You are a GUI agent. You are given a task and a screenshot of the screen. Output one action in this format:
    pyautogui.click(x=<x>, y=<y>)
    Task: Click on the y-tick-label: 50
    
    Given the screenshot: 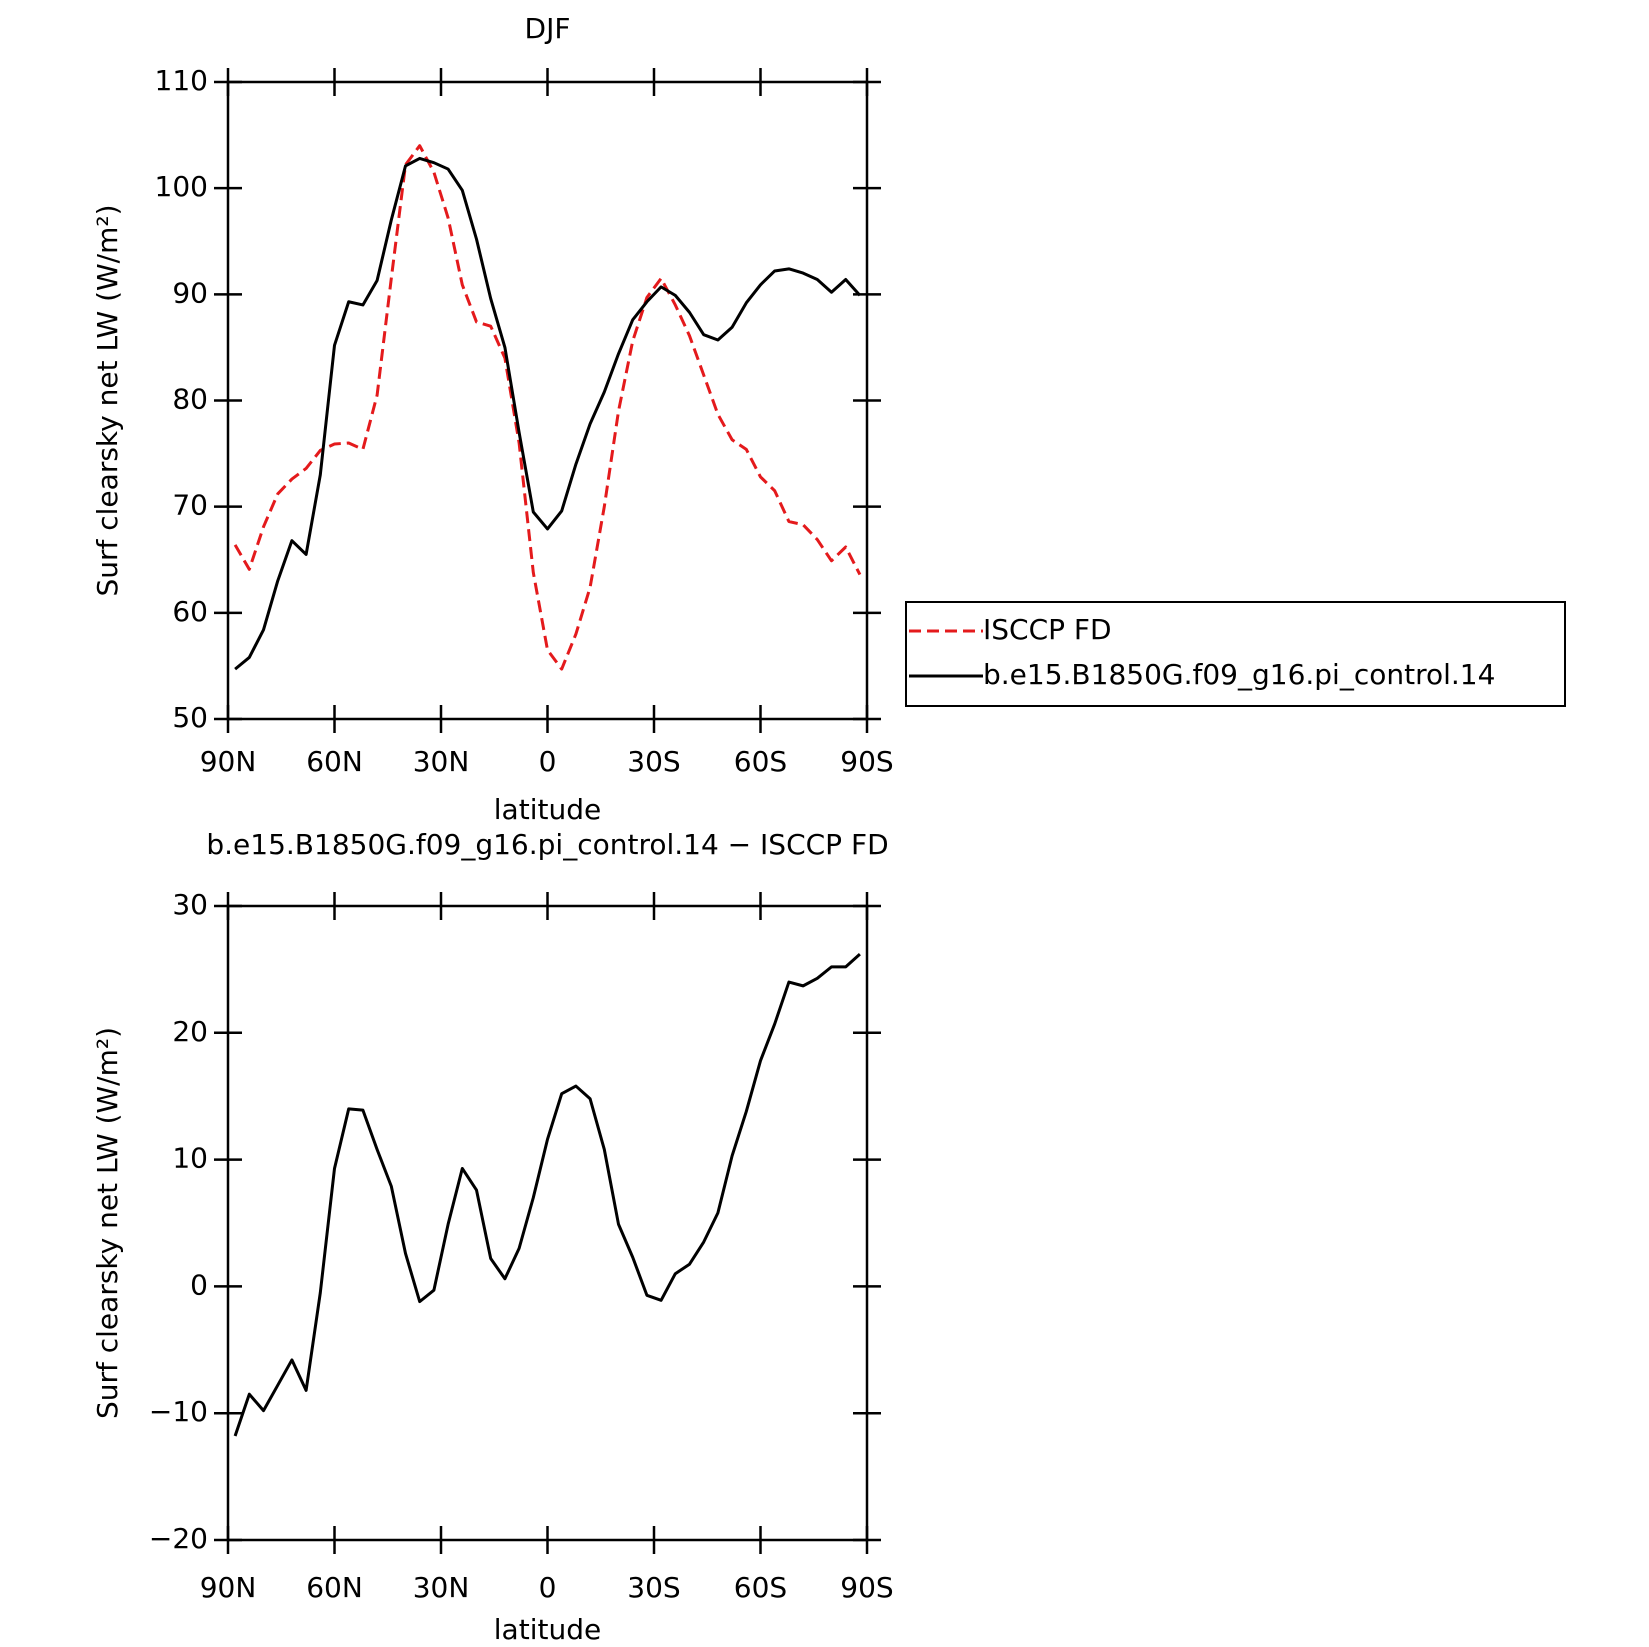 What is the action you would take?
    pyautogui.click(x=190, y=717)
    